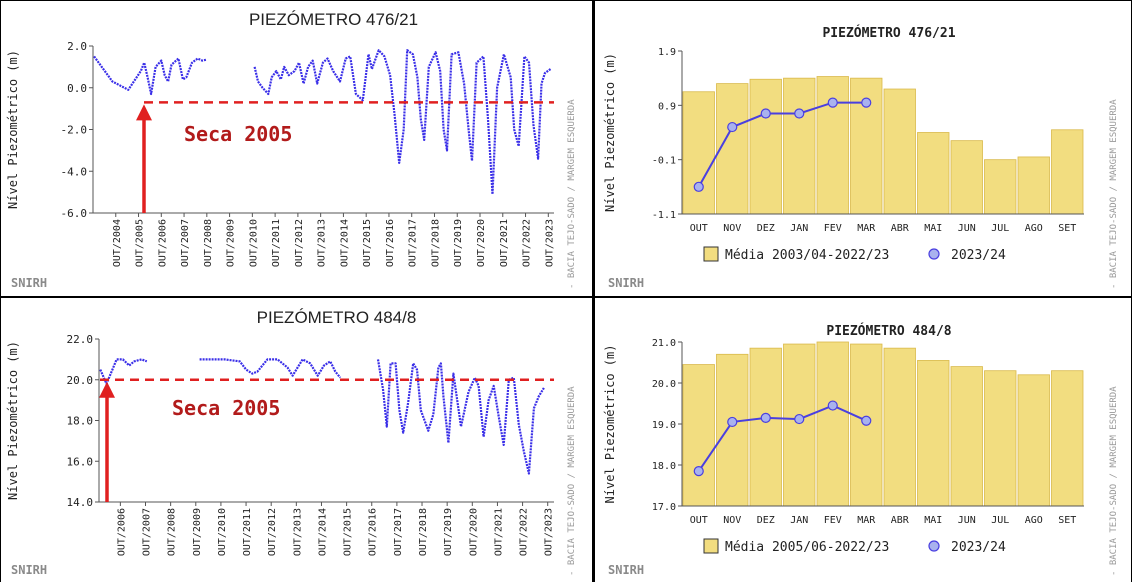 This screenshot has height=587, width=1132. What do you see at coordinates (934, 254) in the screenshot?
I see `legend-marker-current` at bounding box center [934, 254].